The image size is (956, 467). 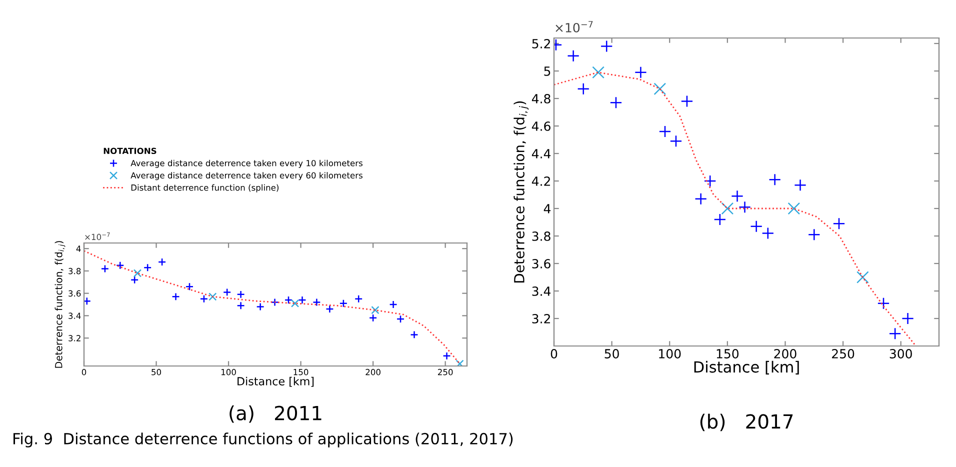 I want to click on legend-label: Average distance deterrence taken every 10 kilometers, so click(x=246, y=164).